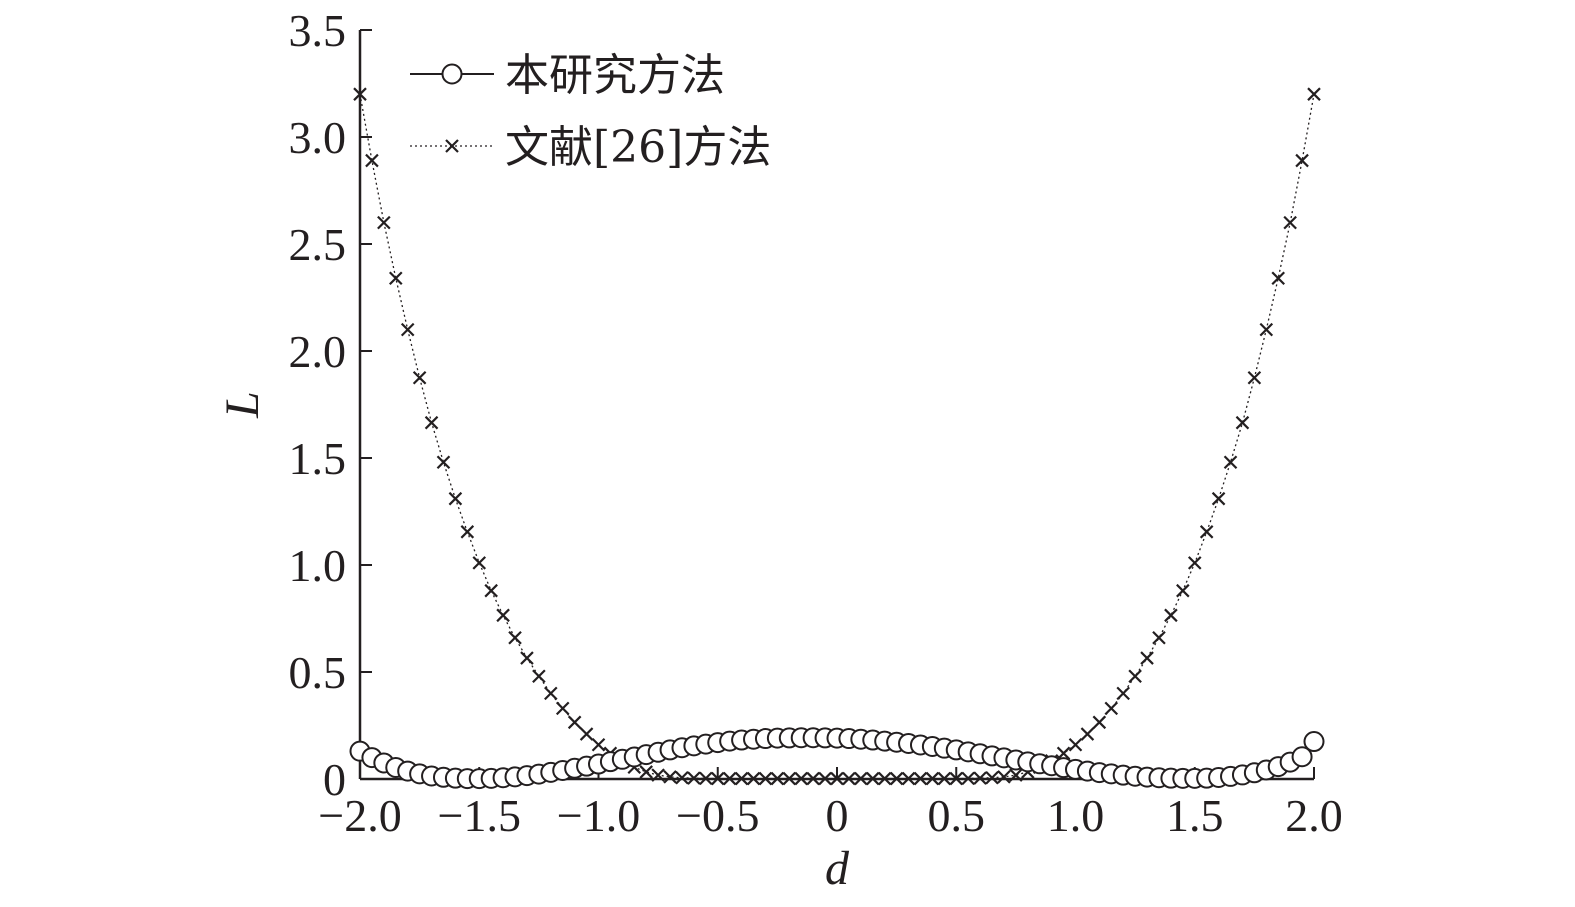  I want to click on x-tick-label: −0.5, so click(717, 815).